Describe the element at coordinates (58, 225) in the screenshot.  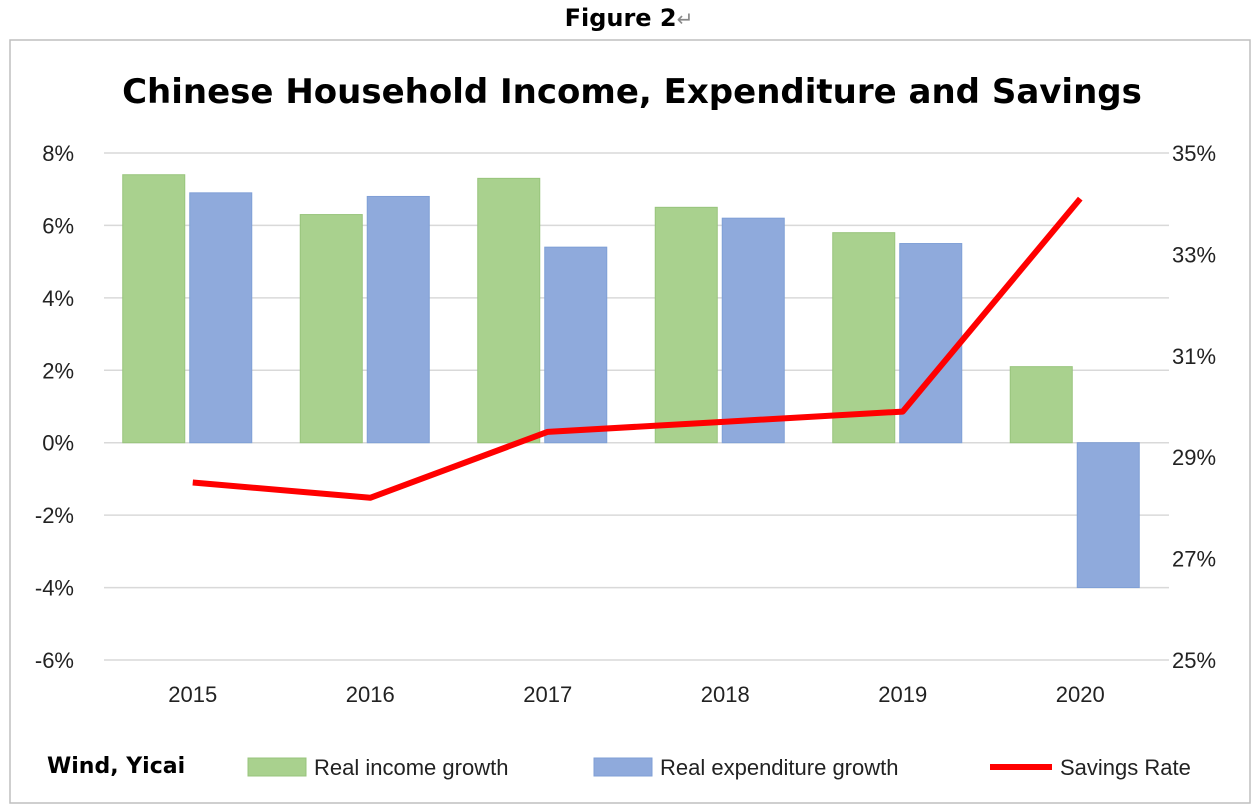
I see `left-tick-label: 6%` at that location.